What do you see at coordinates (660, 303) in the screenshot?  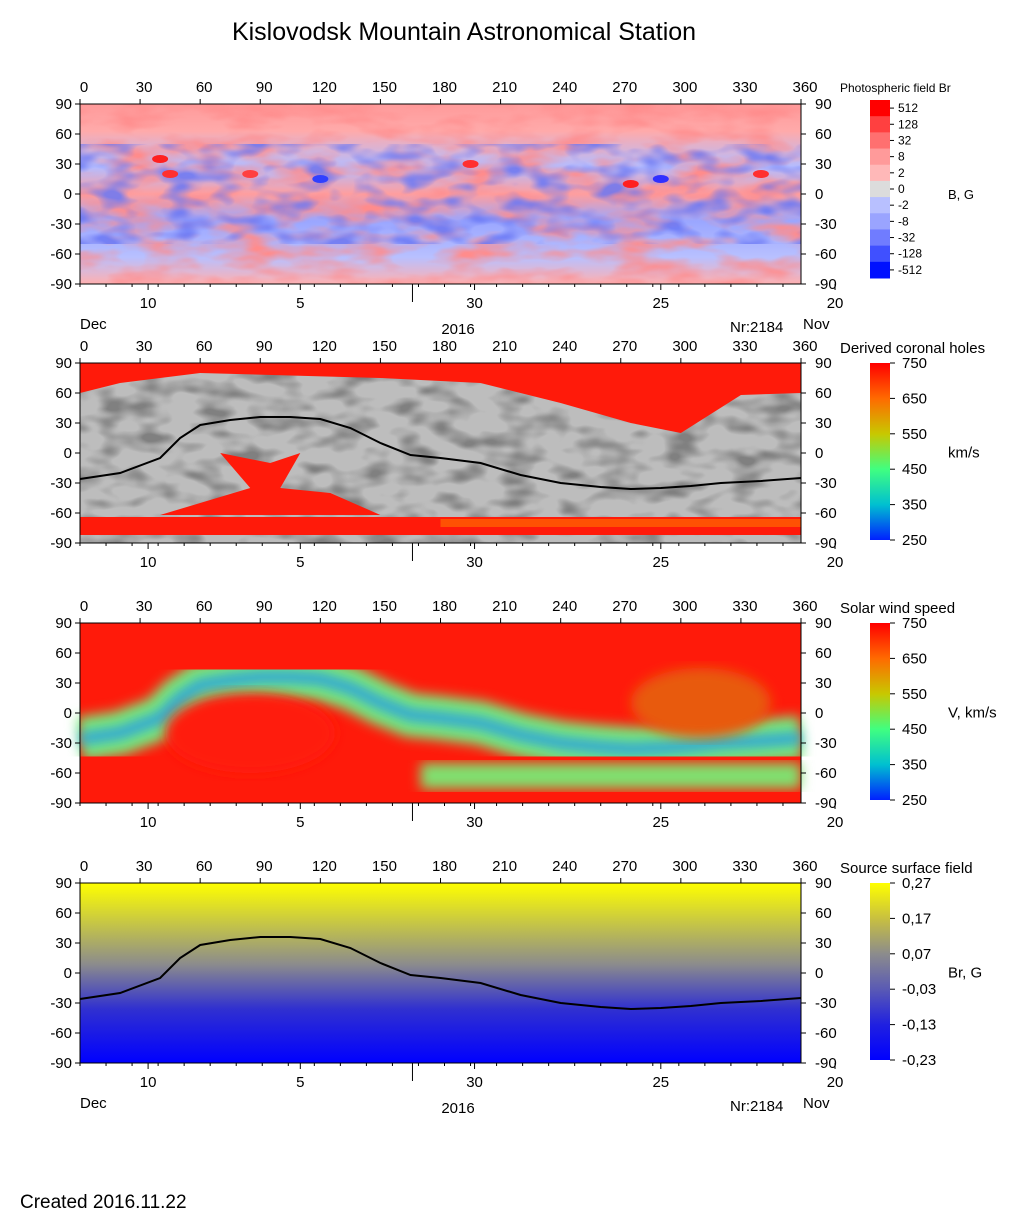 I see `date-tick-label: 25` at bounding box center [660, 303].